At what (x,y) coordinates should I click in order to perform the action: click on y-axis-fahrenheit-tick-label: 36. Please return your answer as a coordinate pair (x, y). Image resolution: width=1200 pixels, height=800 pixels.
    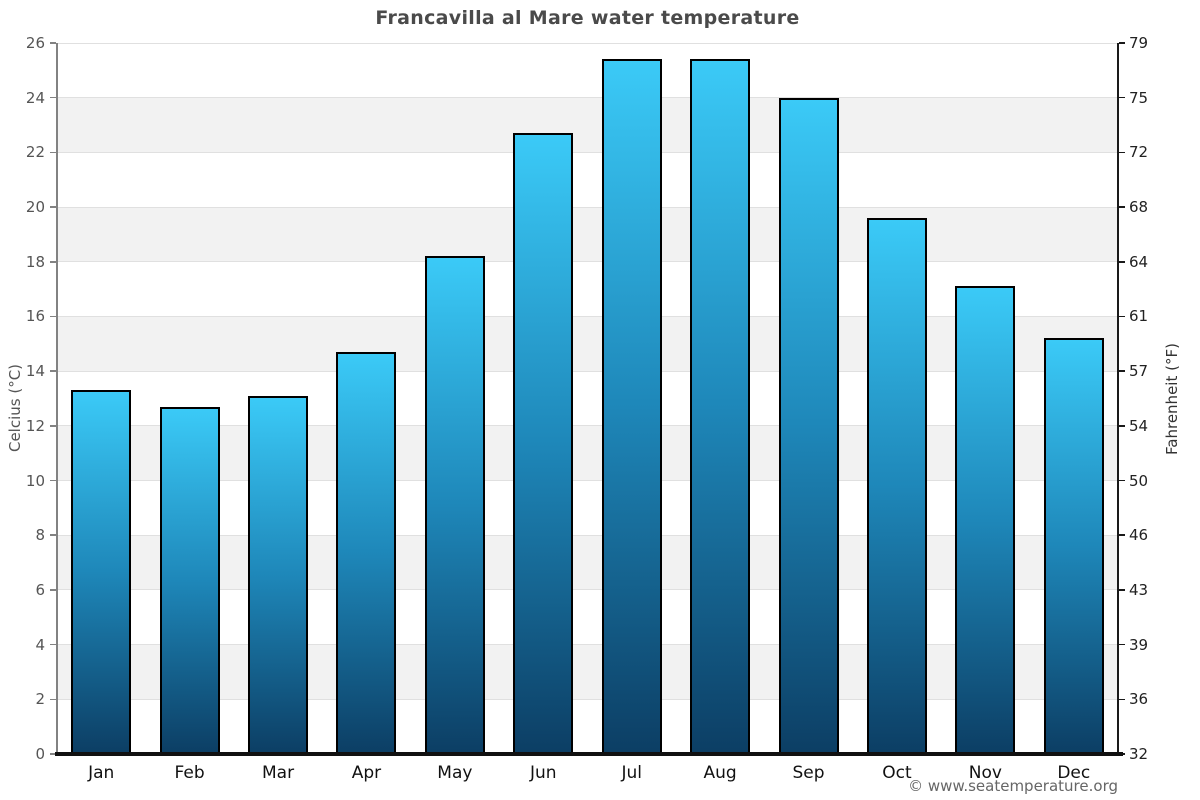
    Looking at the image, I should click on (1139, 699).